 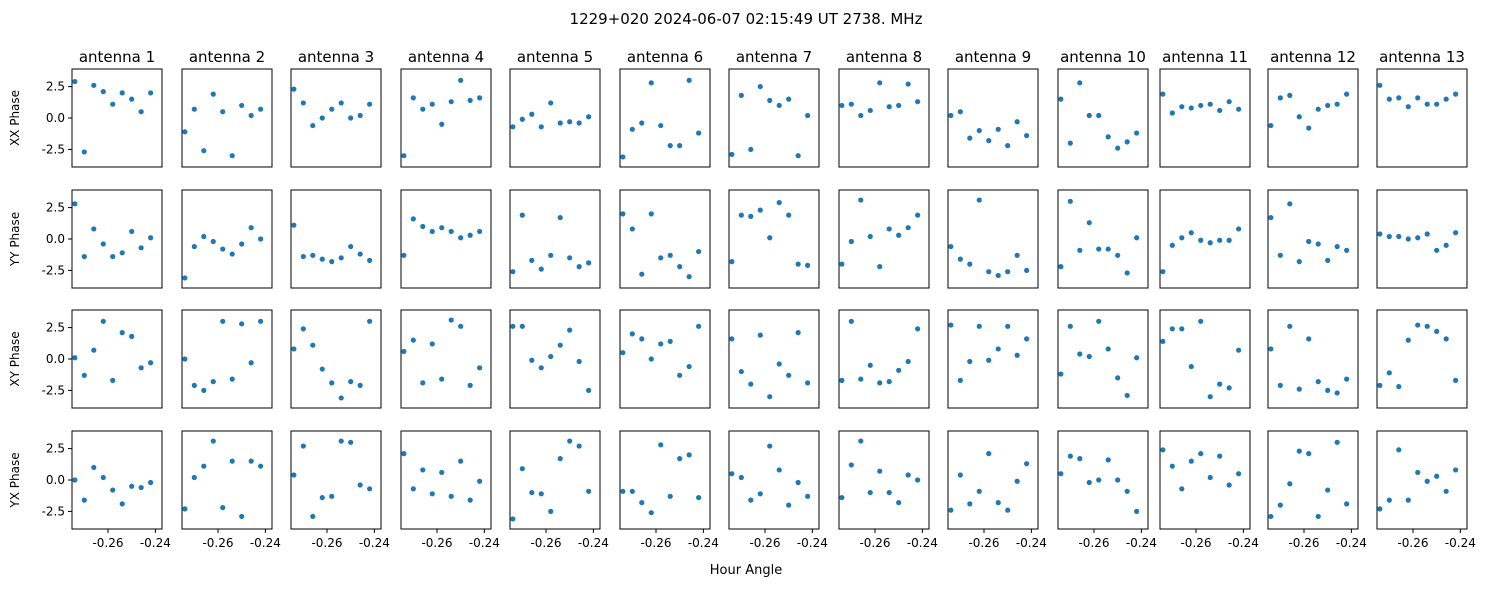 I want to click on antenna-title: antenna 11, so click(x=1205, y=57).